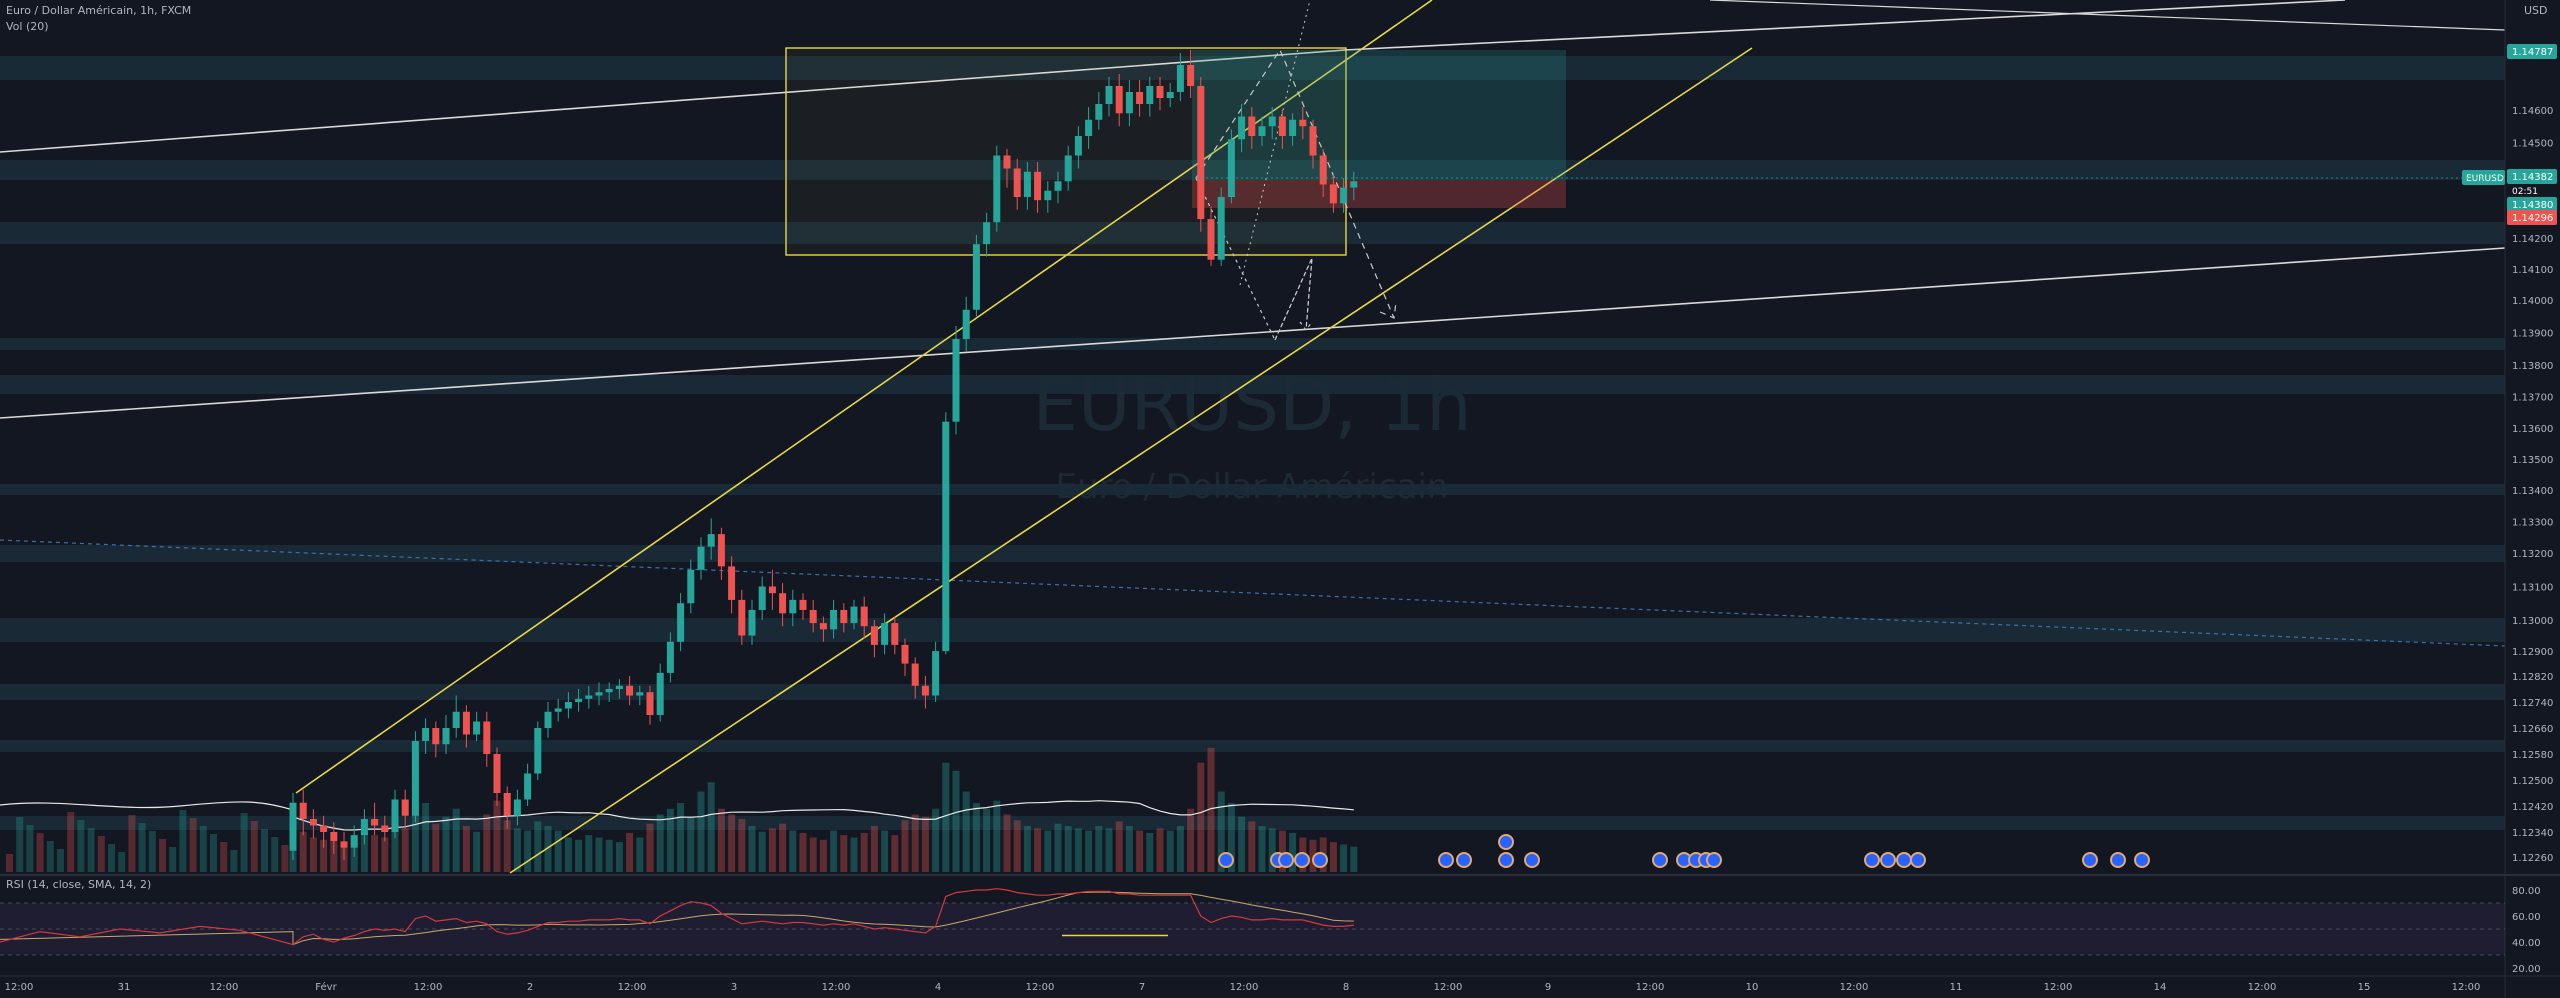  Describe the element at coordinates (1253, 593) in the screenshot. I see `dotted-blue-line` at that location.